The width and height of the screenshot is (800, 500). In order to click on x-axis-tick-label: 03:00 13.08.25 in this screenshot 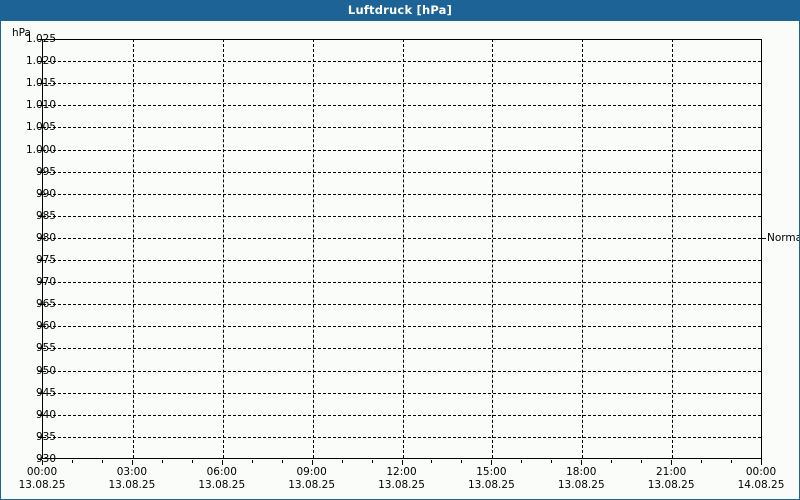, I will do `click(131, 479)`.